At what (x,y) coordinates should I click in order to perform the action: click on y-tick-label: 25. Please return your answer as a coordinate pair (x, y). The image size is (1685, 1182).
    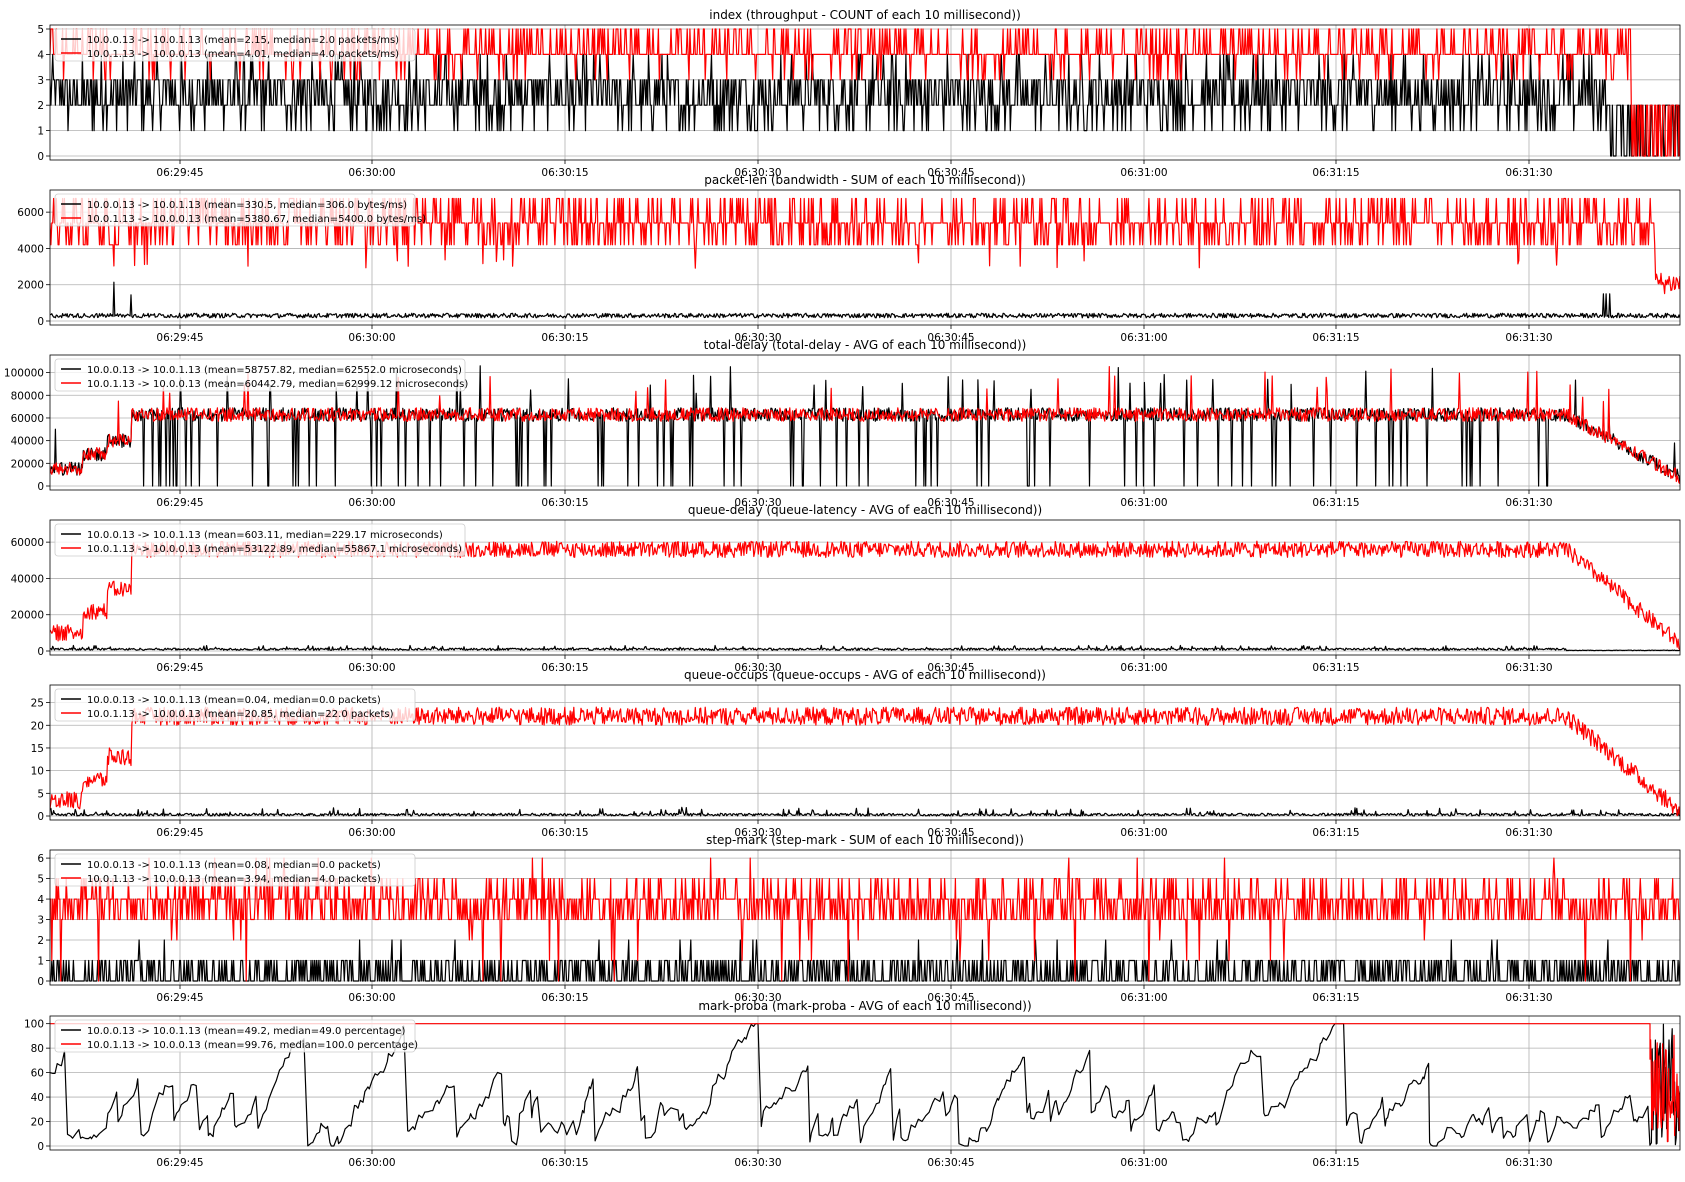
    Looking at the image, I should click on (37, 704).